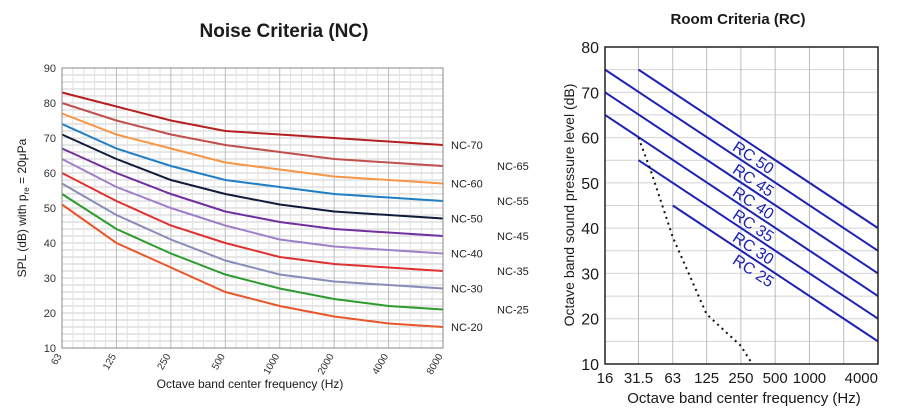 Image resolution: width=900 pixels, height=416 pixels. What do you see at coordinates (809, 378) in the screenshot?
I see `rc-x-tick-label: 1000` at bounding box center [809, 378].